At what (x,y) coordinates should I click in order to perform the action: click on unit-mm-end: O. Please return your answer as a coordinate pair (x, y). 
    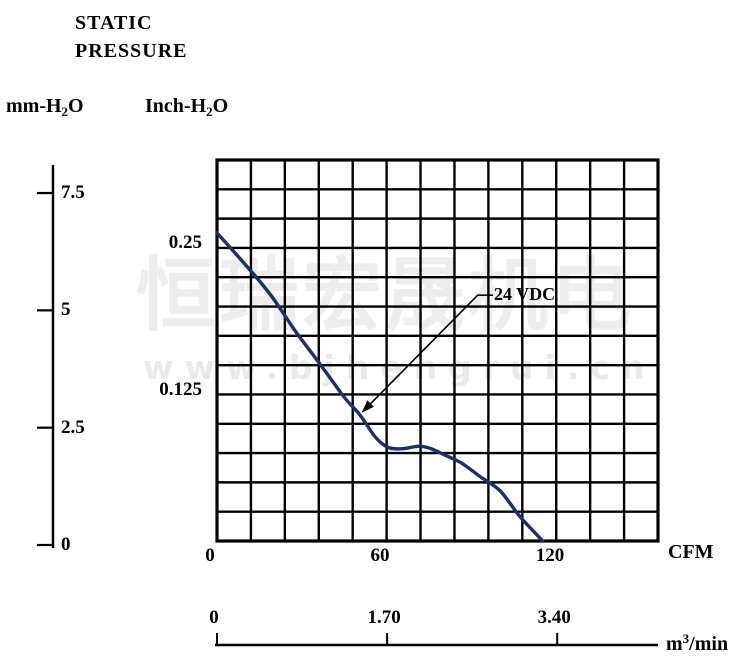
    Looking at the image, I should click on (76, 106).